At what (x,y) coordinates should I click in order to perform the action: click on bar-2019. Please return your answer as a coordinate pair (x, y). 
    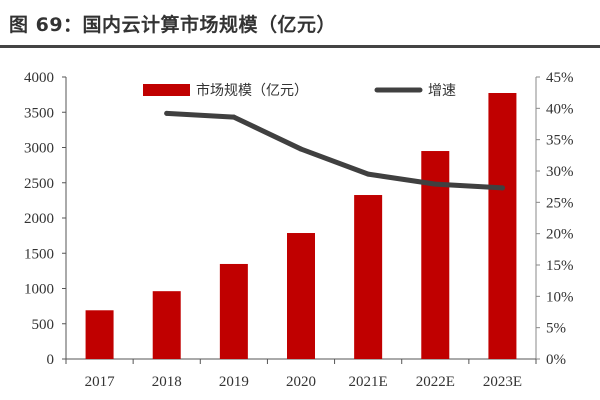
    Looking at the image, I should click on (233, 311).